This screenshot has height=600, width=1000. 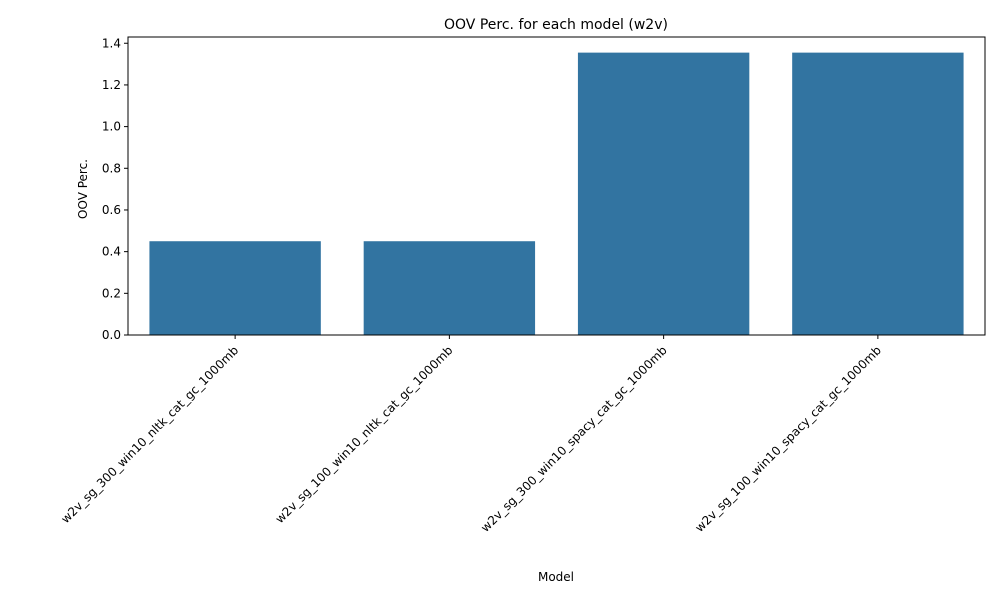 I want to click on y-tick-label: 0.4, so click(x=111, y=252).